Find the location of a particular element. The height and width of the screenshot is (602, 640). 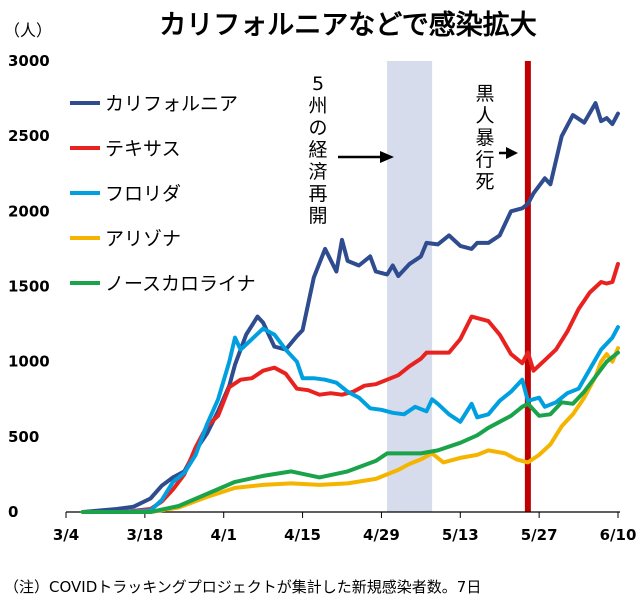

x-tick-label: 4/15 is located at coordinates (302, 535).